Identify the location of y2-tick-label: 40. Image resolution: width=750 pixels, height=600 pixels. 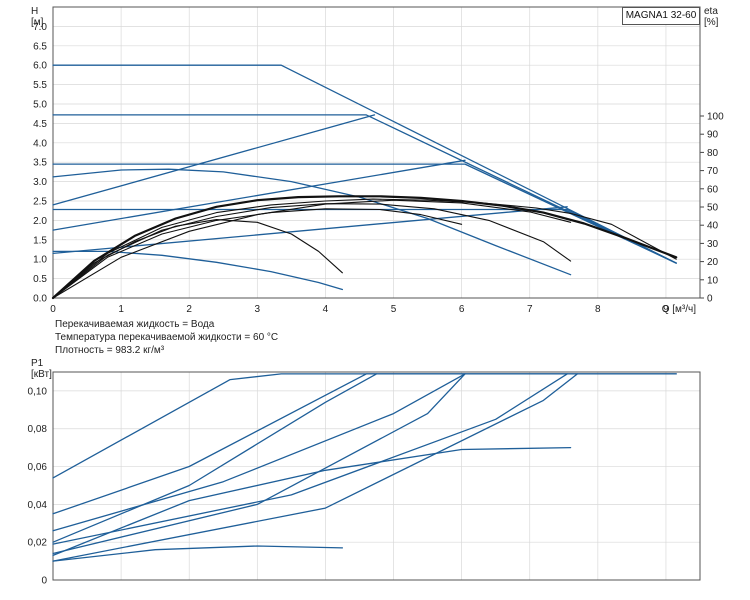
(713, 226).